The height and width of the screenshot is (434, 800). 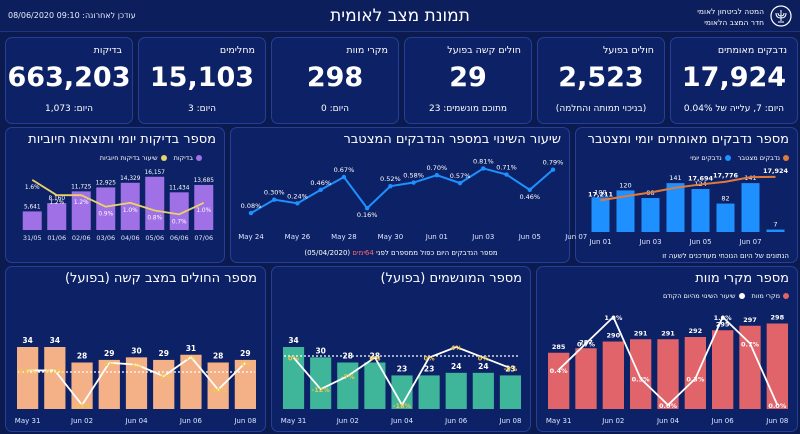 What do you see at coordinates (191, 358) in the screenshot?
I see `change-value-label: 7%` at bounding box center [191, 358].